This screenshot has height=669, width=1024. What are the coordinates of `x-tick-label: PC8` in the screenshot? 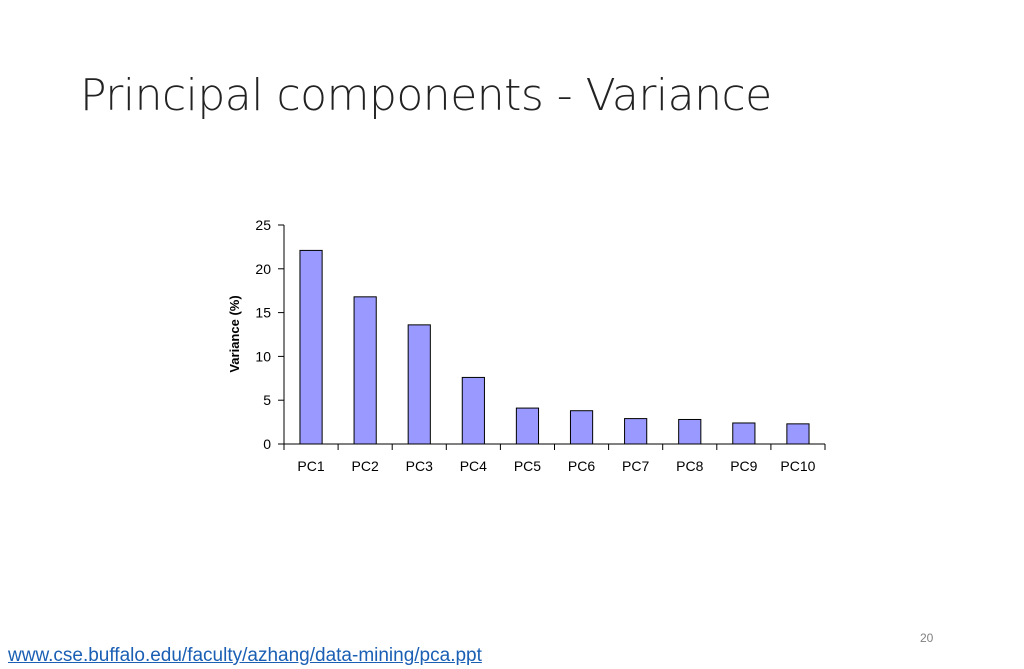 It's located at (689, 466).